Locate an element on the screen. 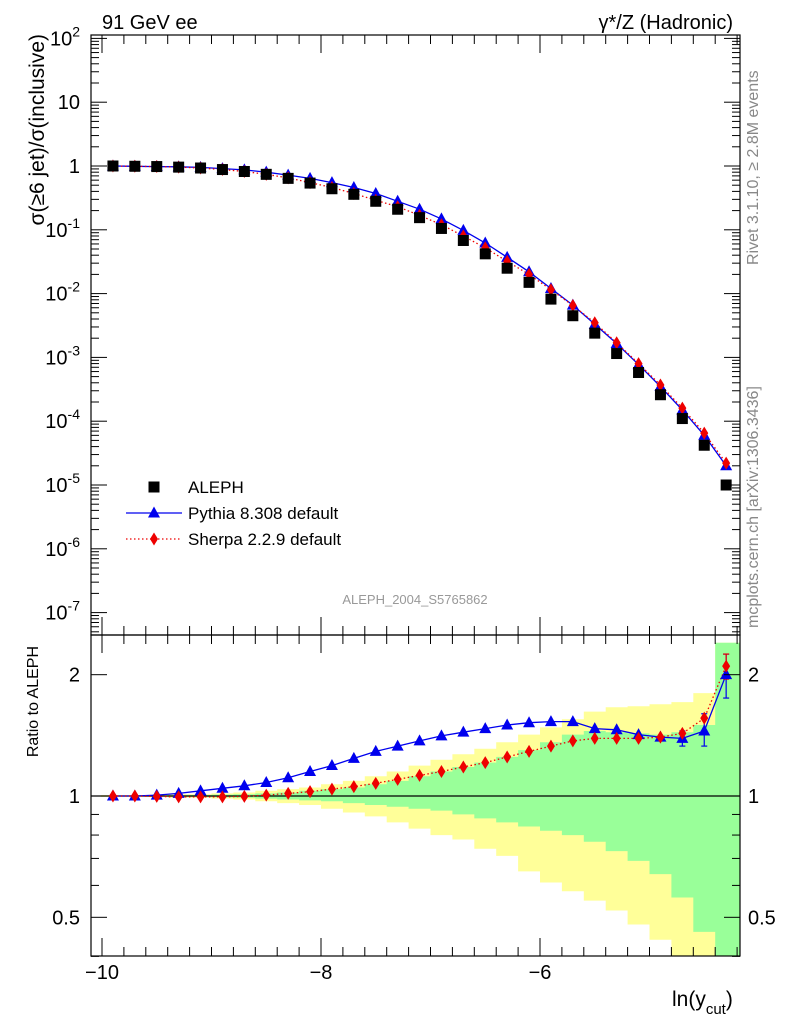 The height and width of the screenshot is (1024, 786). main-y-tick-base: 1 is located at coordinates (74, 167).